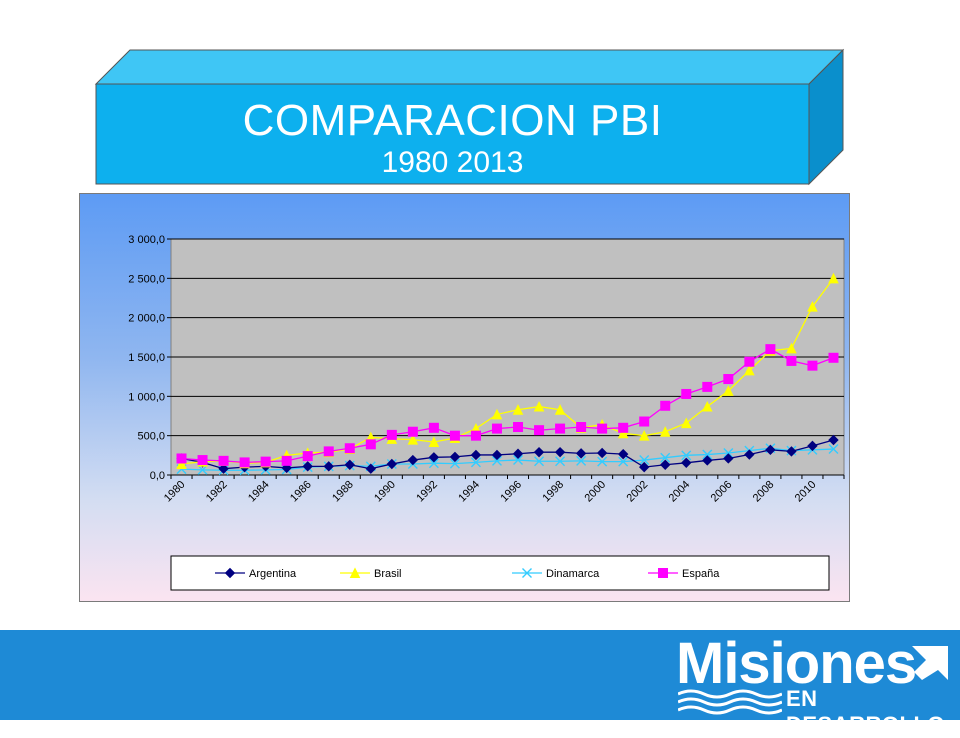  What do you see at coordinates (452, 120) in the screenshot?
I see `page-title: COMPARACION PBI` at bounding box center [452, 120].